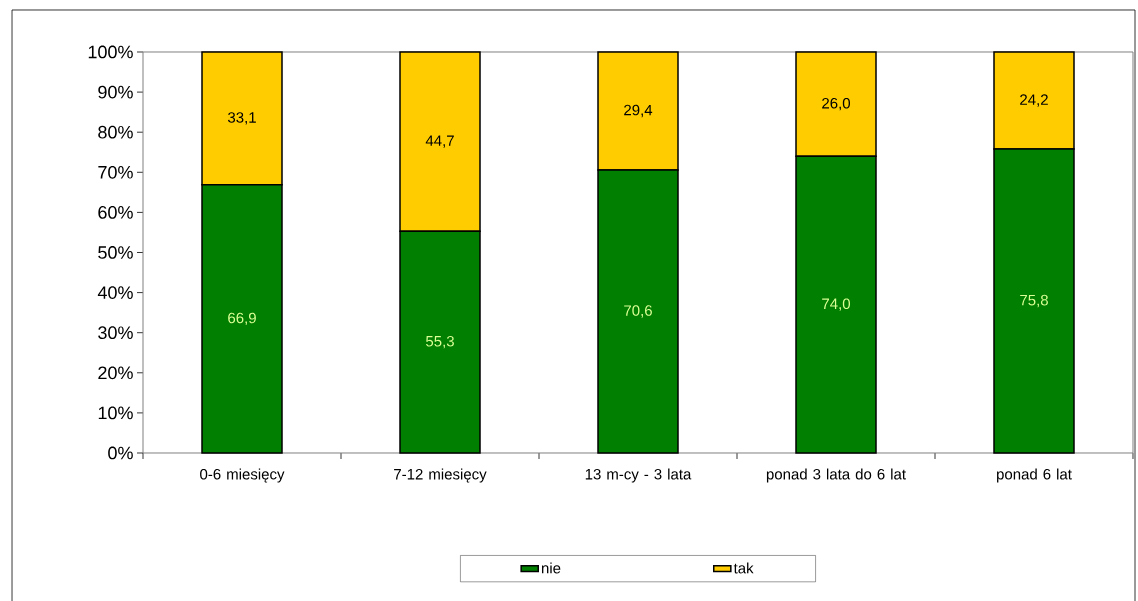 This screenshot has height=601, width=1138. Describe the element at coordinates (638, 311) in the screenshot. I see `data-label: 70,6` at that location.